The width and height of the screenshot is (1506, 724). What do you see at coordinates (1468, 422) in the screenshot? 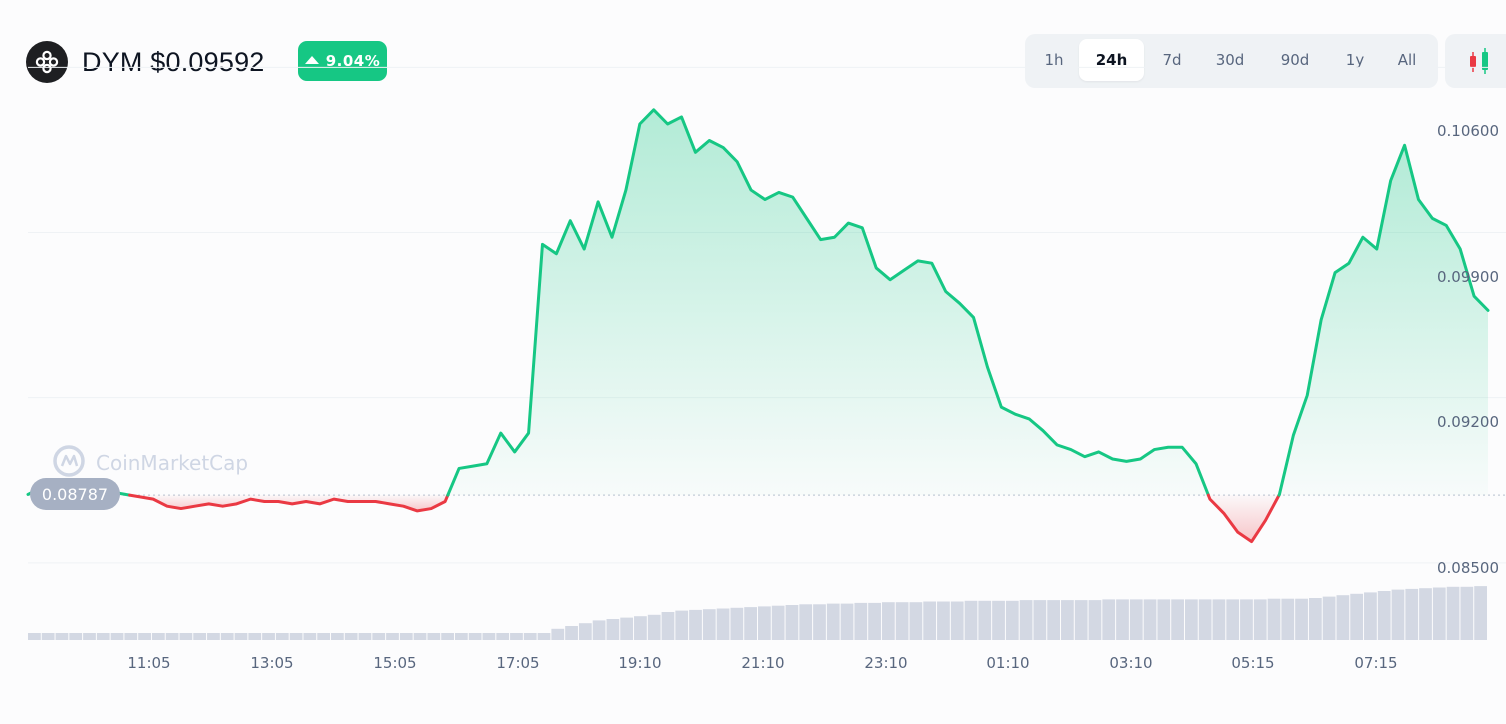
I see `y-tick-label: 0.09200` at bounding box center [1468, 422].